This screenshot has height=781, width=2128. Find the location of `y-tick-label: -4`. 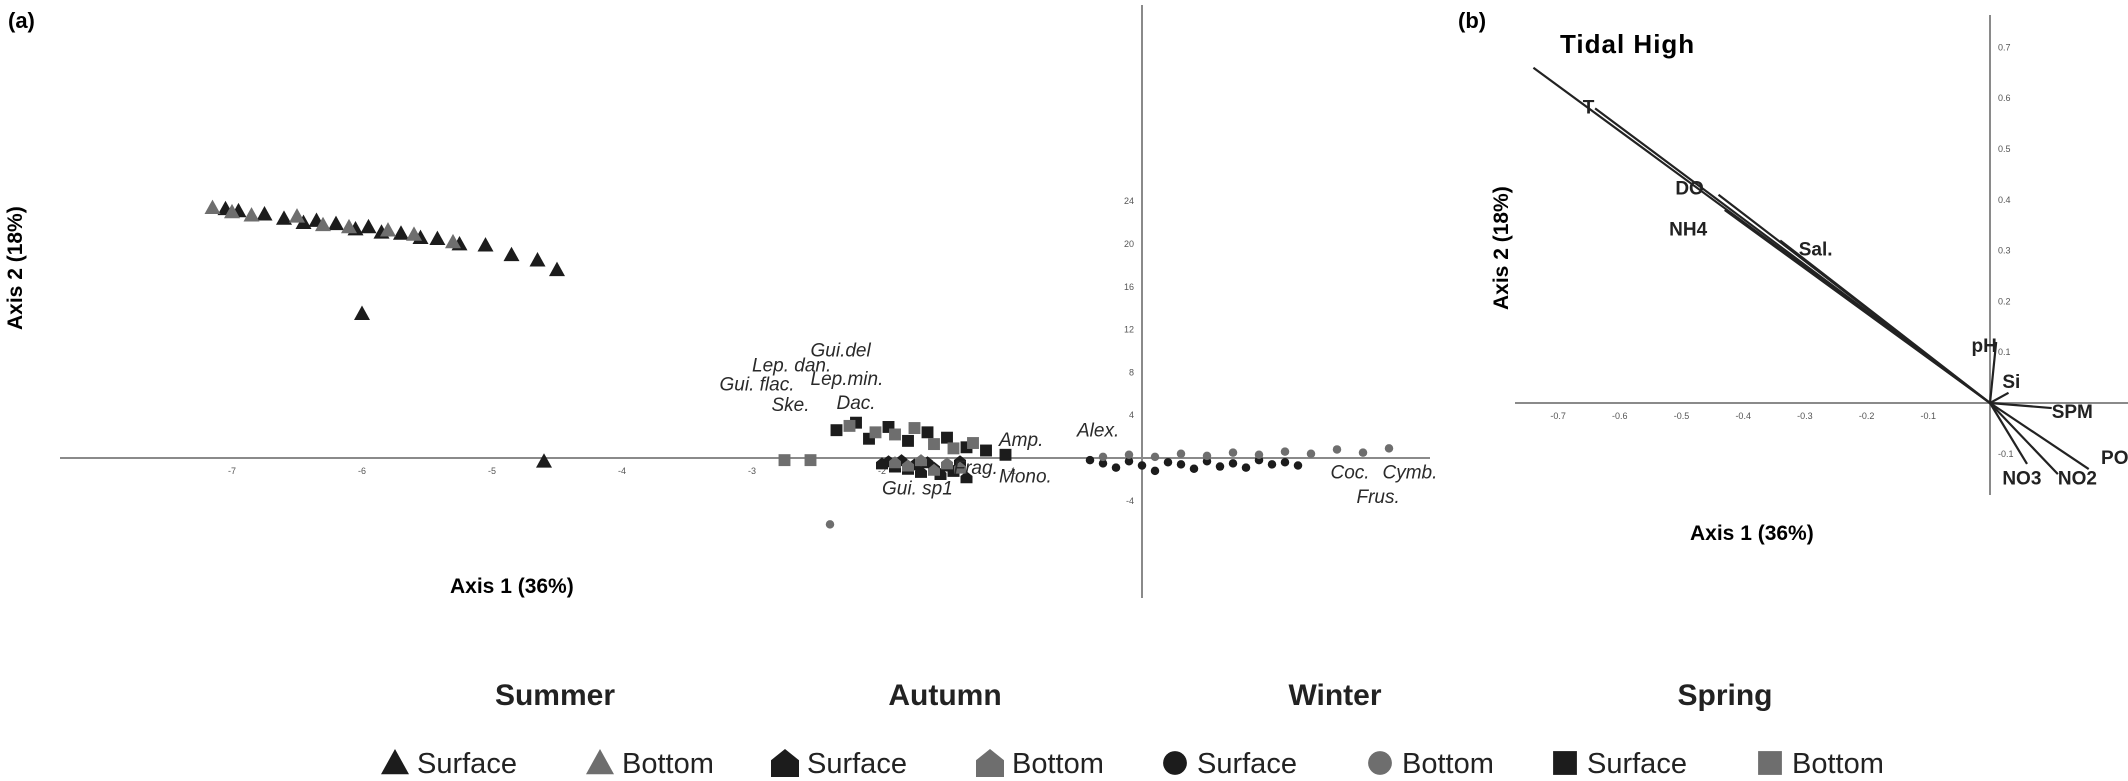

y-tick-label: -4 is located at coordinates (1130, 501).